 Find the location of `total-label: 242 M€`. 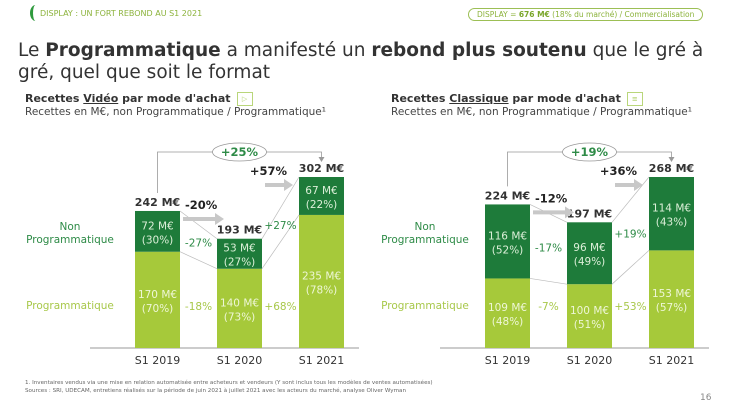

total-label: 242 M€ is located at coordinates (157, 202).